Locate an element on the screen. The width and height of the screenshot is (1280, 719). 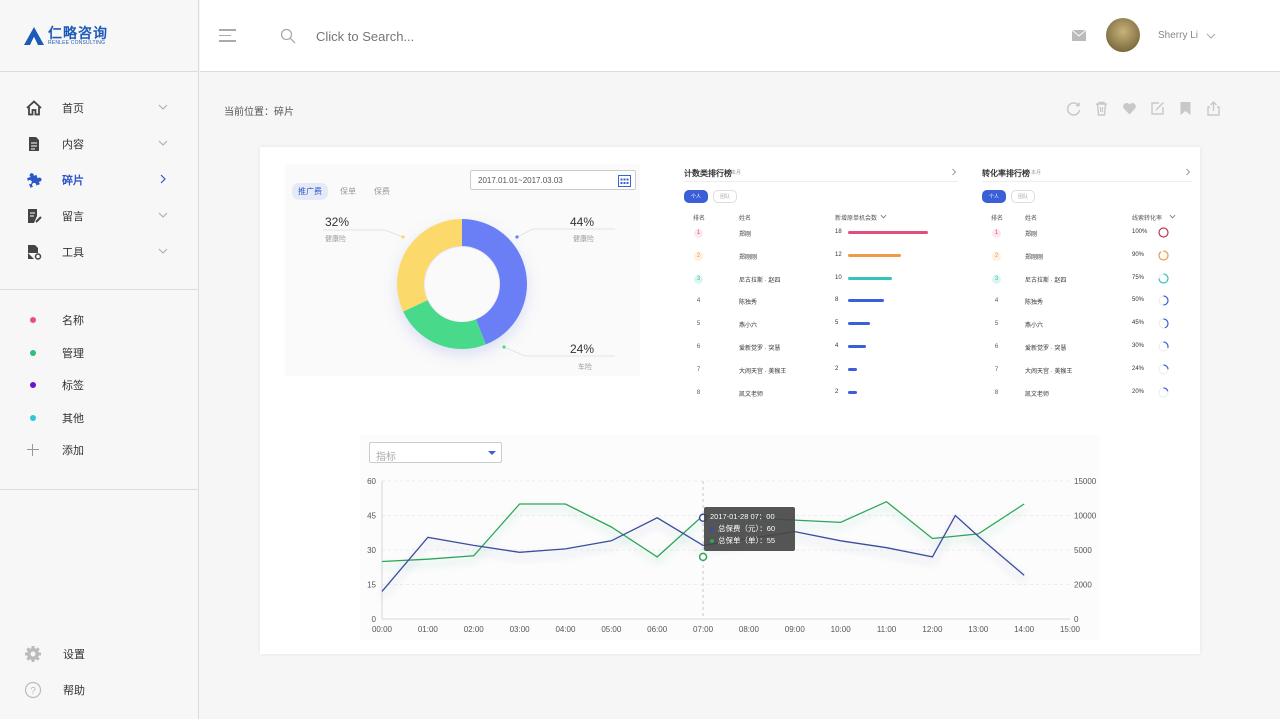
ranking-row: 6 爱新觉罗 · 突慧 30% is located at coordinates (1087, 347).